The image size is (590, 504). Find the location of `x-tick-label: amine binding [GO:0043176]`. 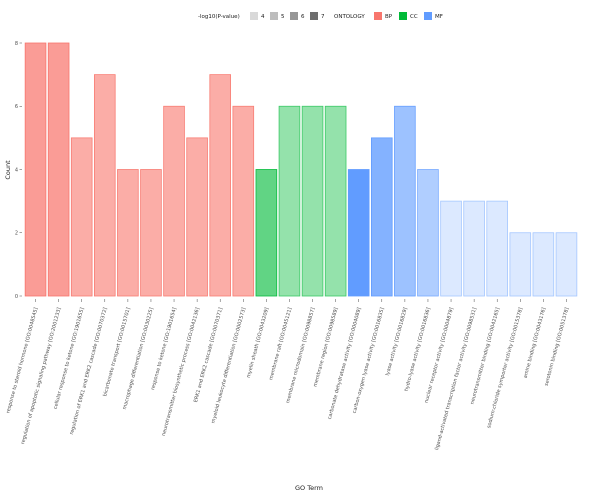

x-tick-label: amine binding [GO:0043176] is located at coordinates (535, 343).